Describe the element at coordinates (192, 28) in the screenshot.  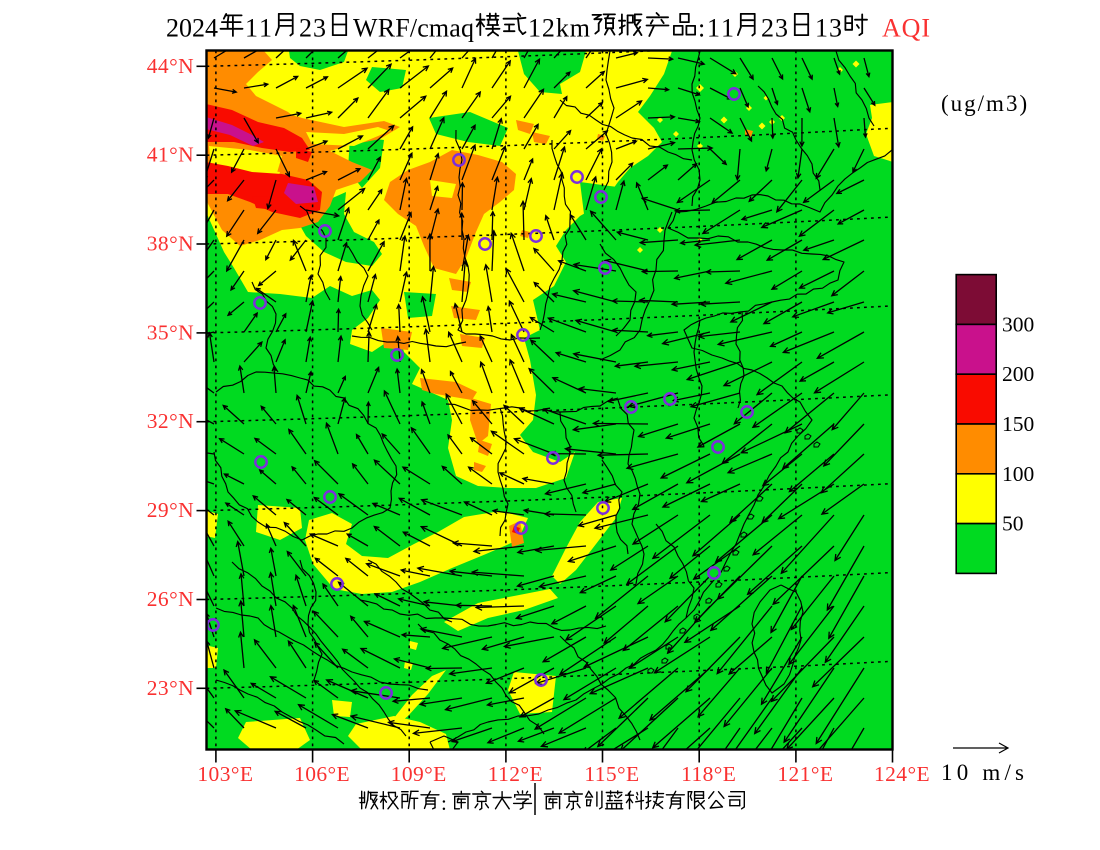
I see `svg-text: 2024` at that location.